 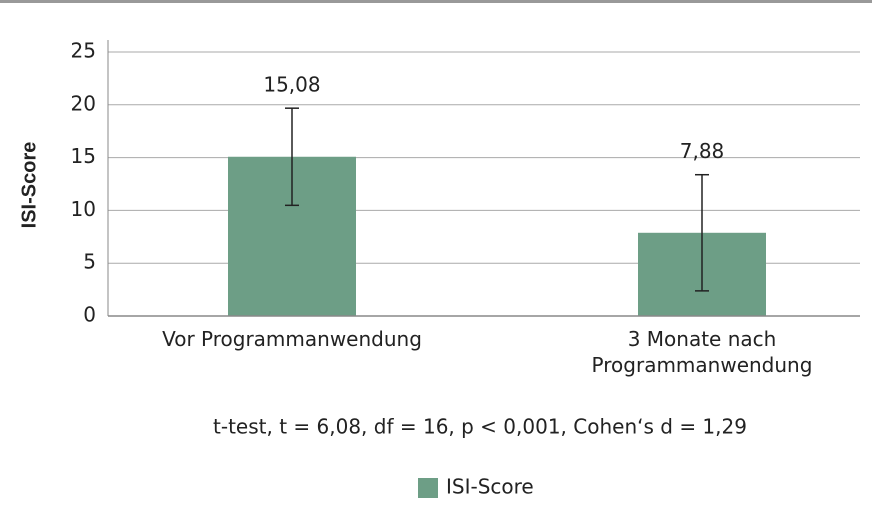 I want to click on y-tick-label: 25, so click(x=83, y=51).